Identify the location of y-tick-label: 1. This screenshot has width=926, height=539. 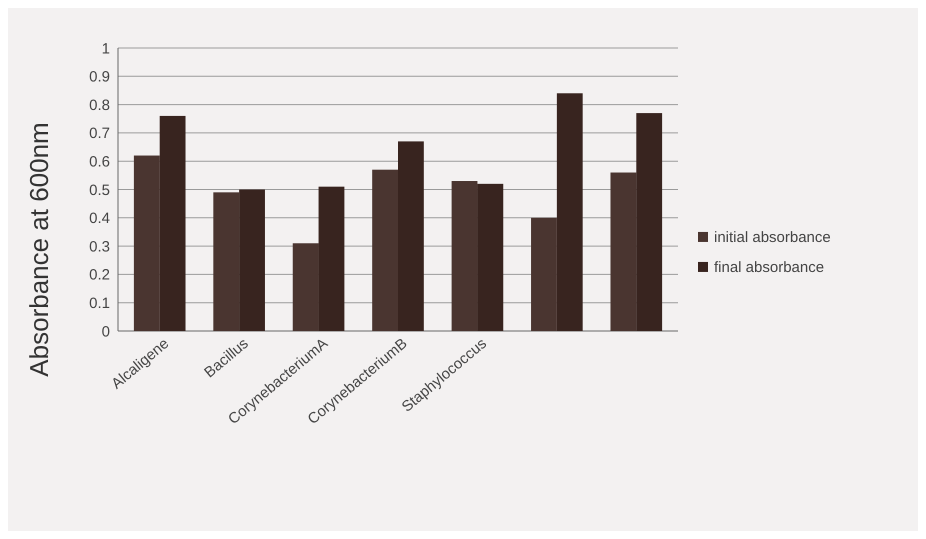
(106, 49).